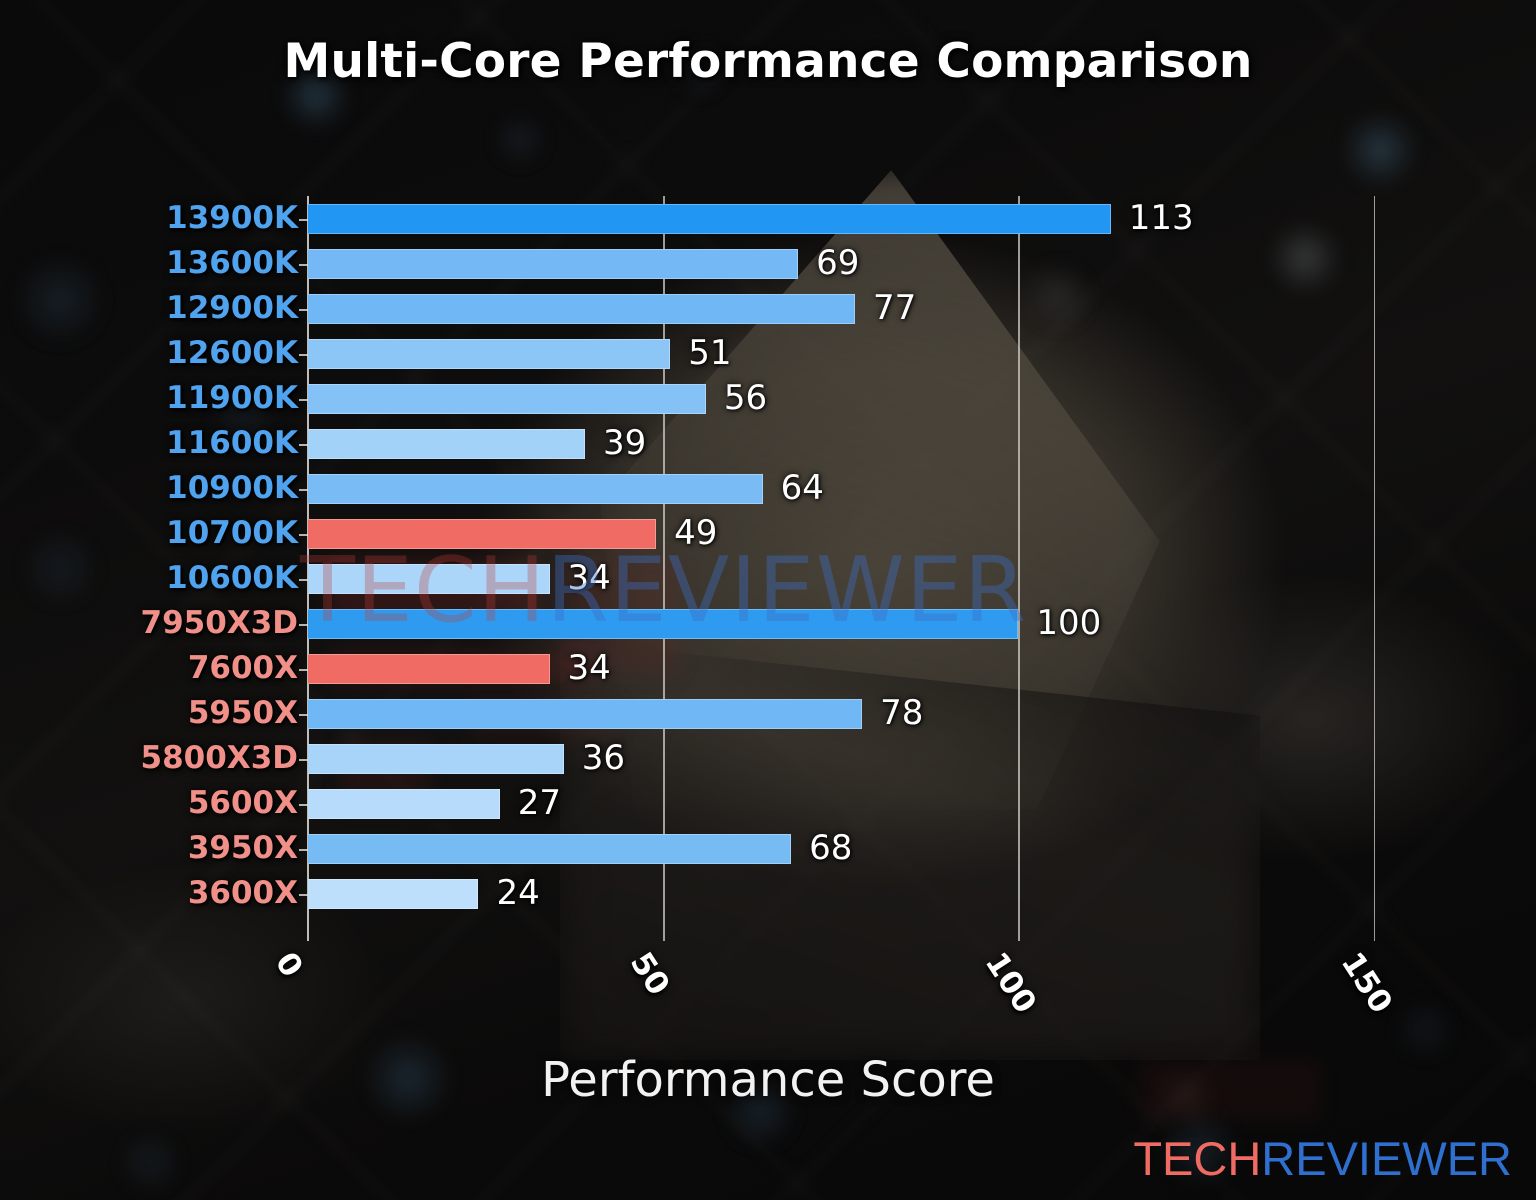  I want to click on value-label-10700K: 49, so click(696, 532).